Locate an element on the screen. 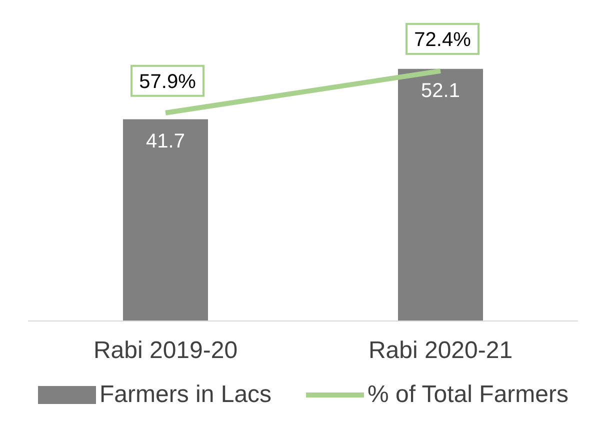  data-label: 52.1 is located at coordinates (440, 91).